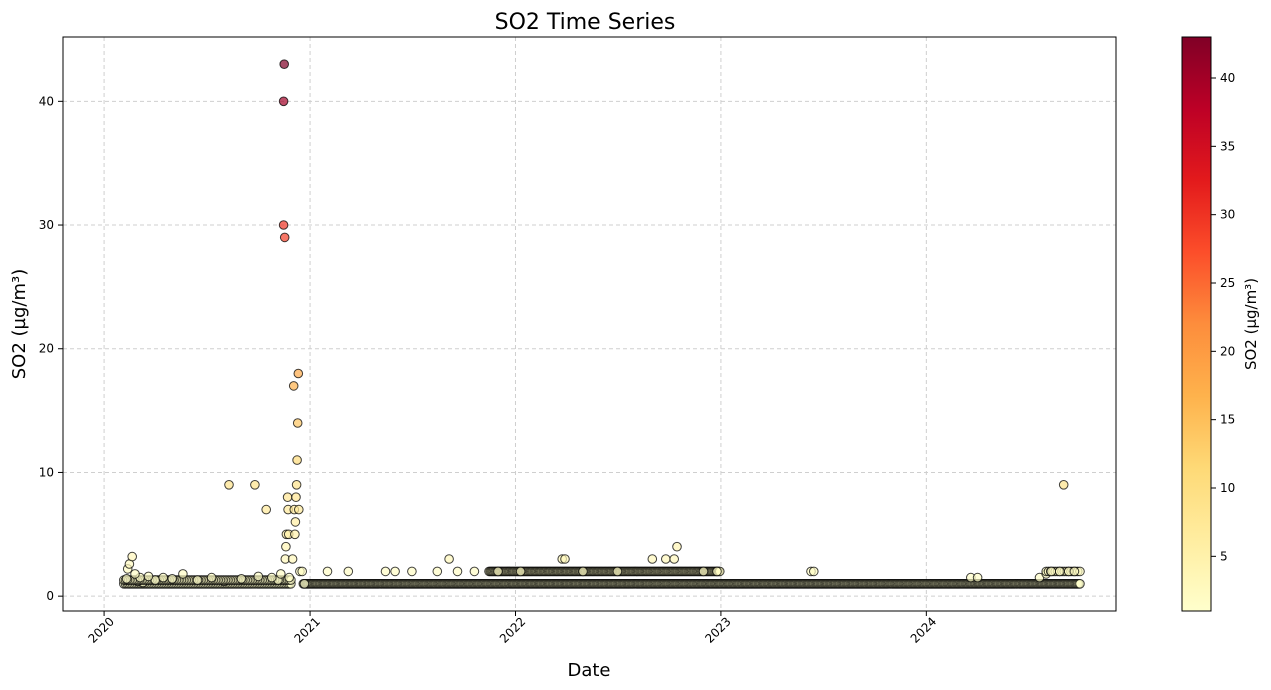 This screenshot has width=1271, height=690. What do you see at coordinates (50, 596) in the screenshot?
I see `y-tick-label: 0` at bounding box center [50, 596].